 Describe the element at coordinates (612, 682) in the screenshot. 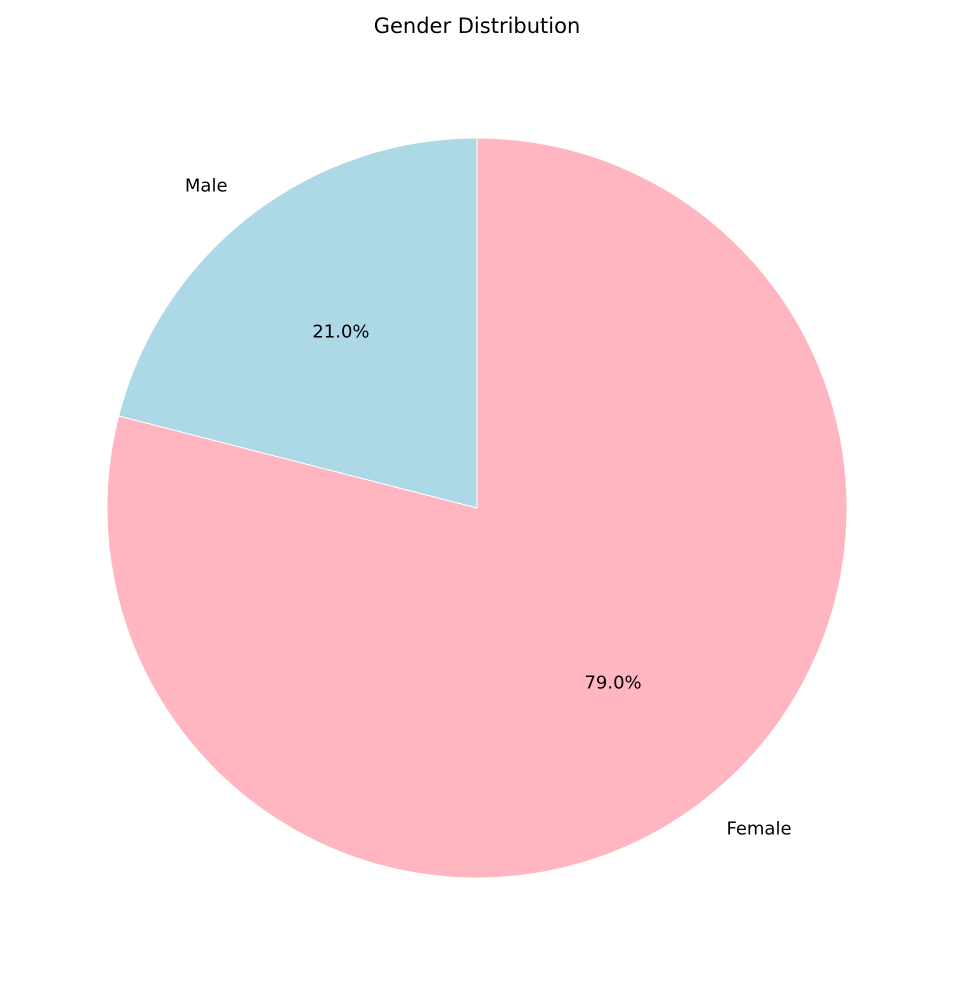

I see `slice-percent-female: 79.0%` at that location.